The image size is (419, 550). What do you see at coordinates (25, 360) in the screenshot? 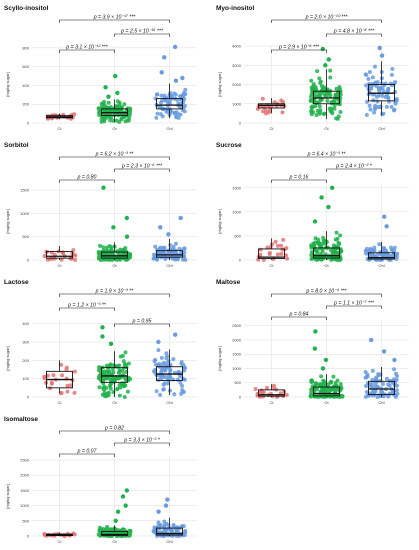
I see `y-tick-label: 200` at bounding box center [25, 360].